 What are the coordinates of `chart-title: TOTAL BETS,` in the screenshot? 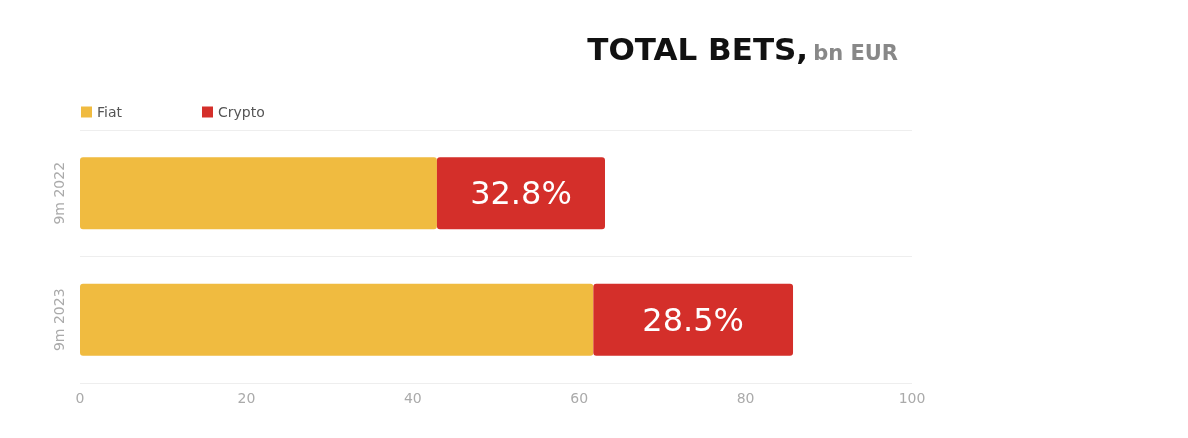 It's located at (698, 48).